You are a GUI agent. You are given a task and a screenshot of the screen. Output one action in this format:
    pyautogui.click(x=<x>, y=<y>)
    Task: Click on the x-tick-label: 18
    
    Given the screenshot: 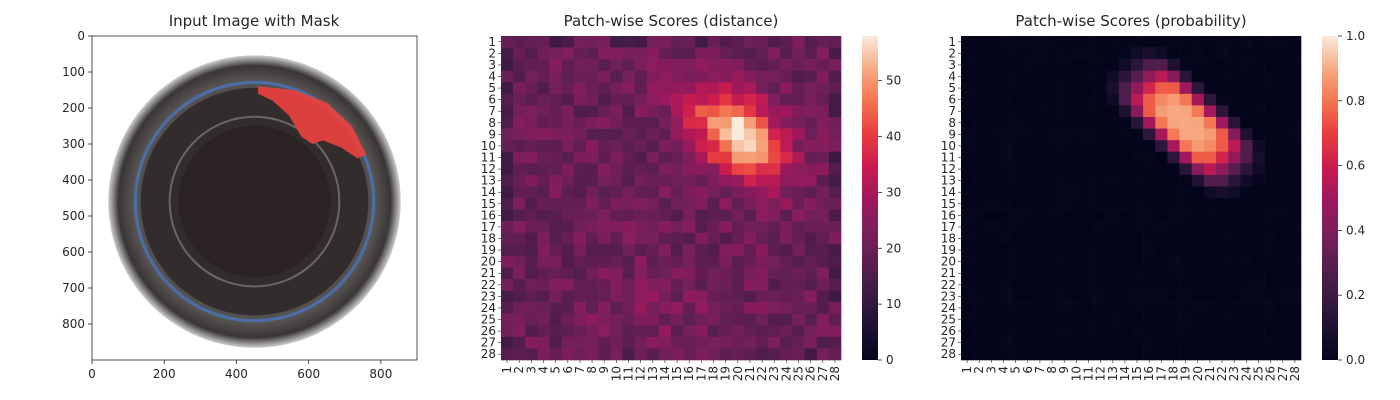 What is the action you would take?
    pyautogui.click(x=1174, y=373)
    